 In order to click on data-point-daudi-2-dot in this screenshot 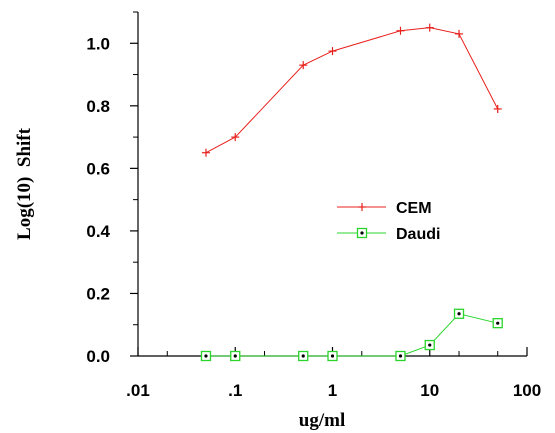, I will do `click(303, 356)`.